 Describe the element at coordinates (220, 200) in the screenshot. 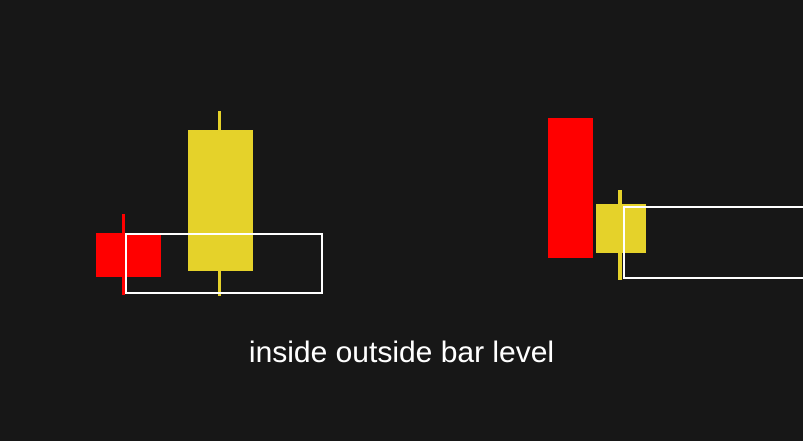

I see `yellow-candle-large-body` at that location.